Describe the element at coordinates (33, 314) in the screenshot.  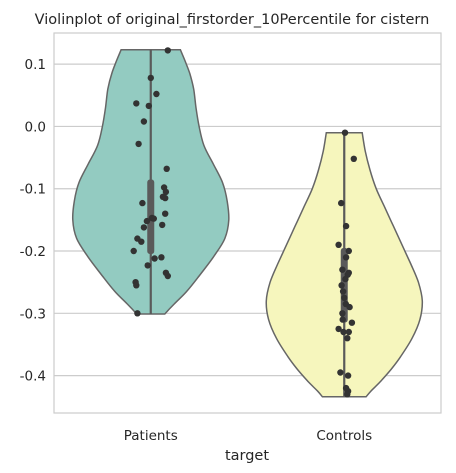
I see `y-tick-label: -0.3` at that location.